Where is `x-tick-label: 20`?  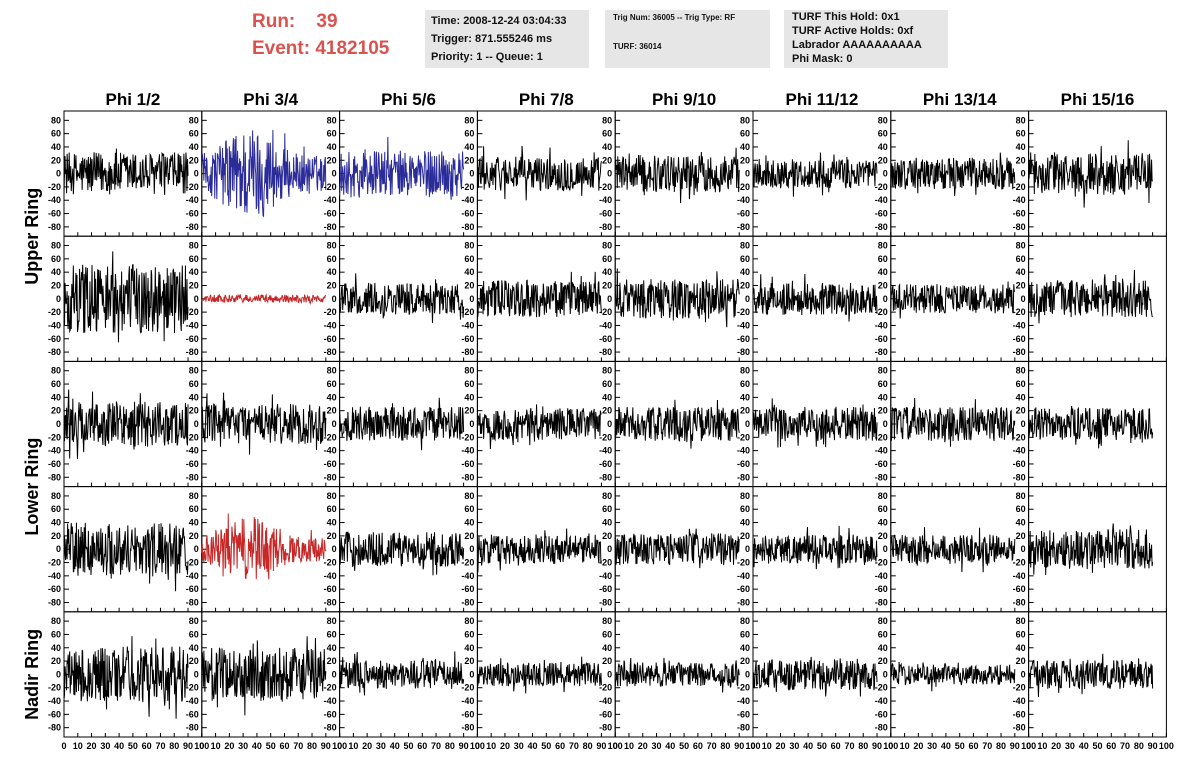
x-tick-label: 20 is located at coordinates (643, 746).